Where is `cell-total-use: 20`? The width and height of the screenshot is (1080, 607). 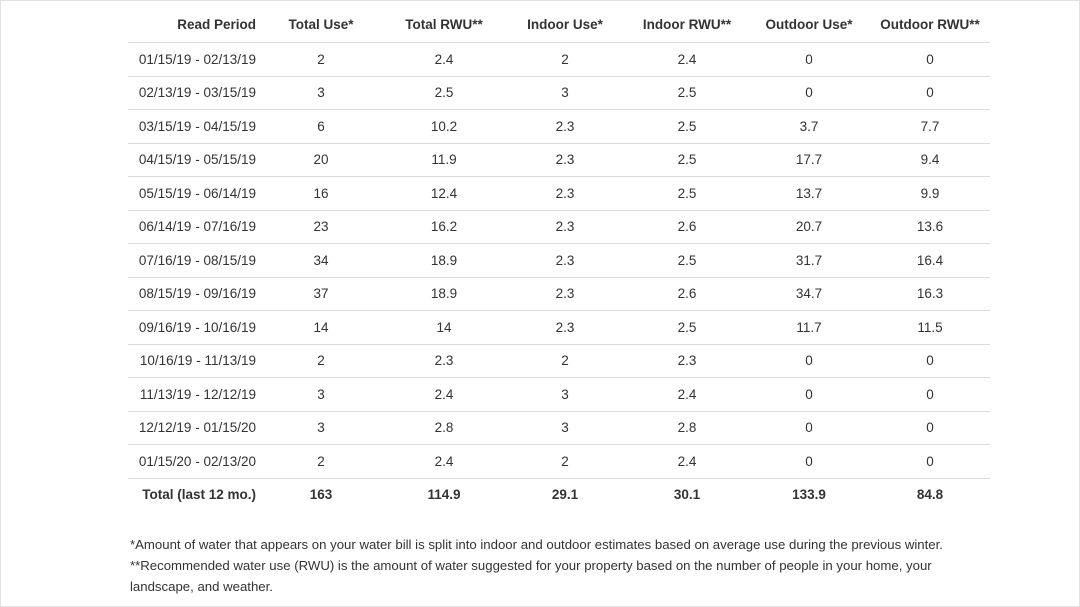 cell-total-use: 20 is located at coordinates (321, 160).